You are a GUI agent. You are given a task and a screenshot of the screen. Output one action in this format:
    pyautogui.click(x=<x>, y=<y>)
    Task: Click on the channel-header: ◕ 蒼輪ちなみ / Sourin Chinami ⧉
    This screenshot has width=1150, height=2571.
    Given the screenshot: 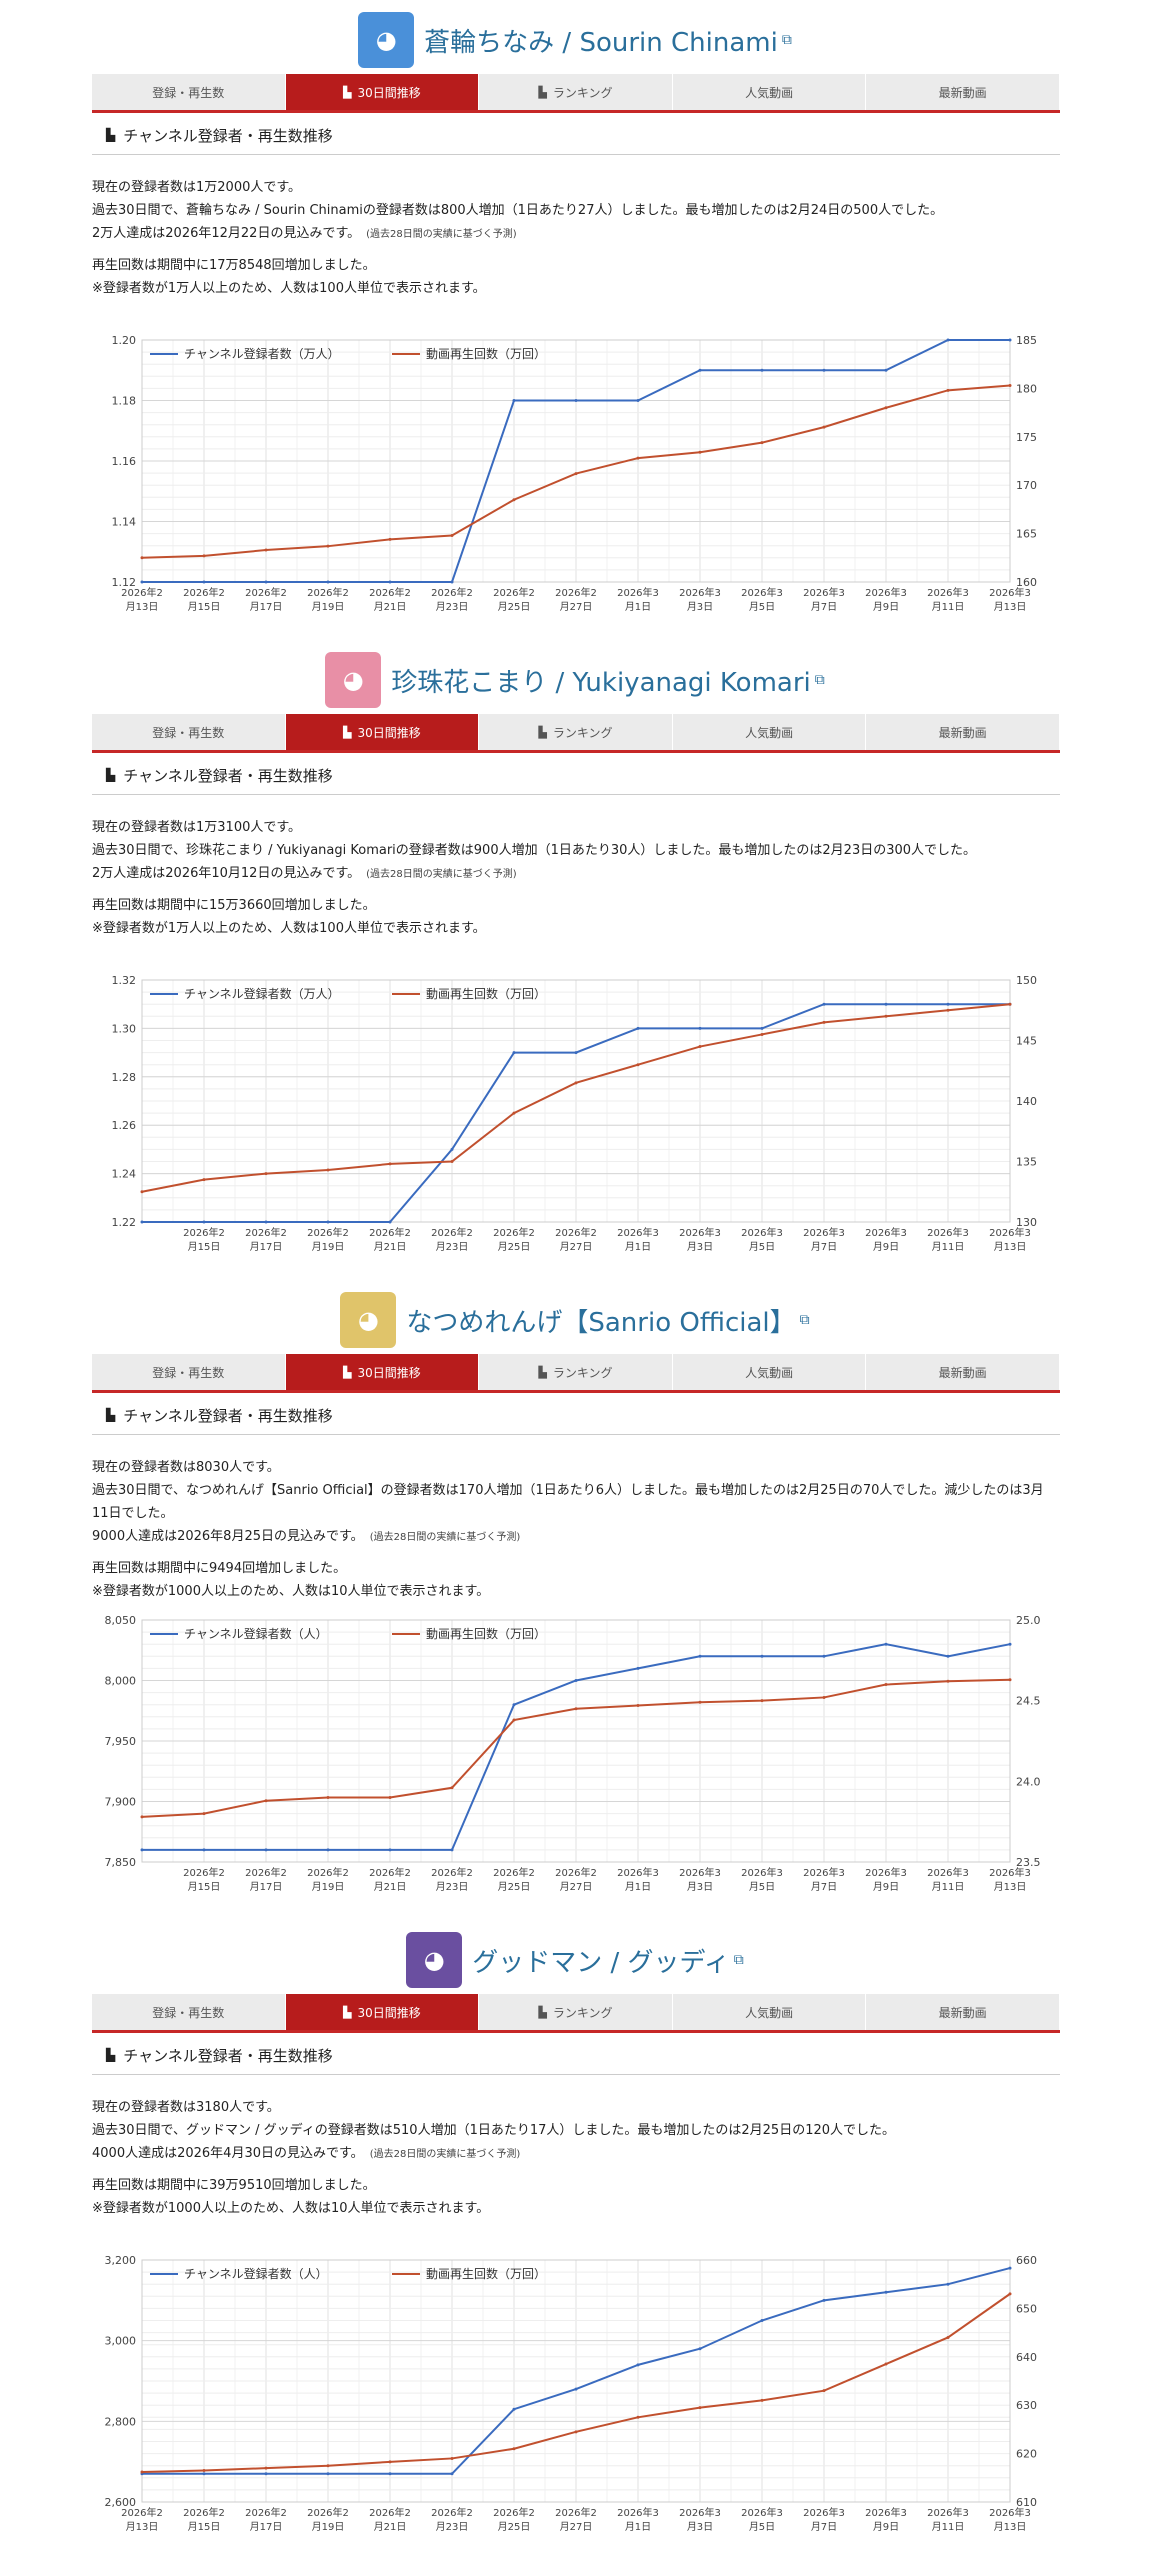 What is the action you would take?
    pyautogui.click(x=575, y=40)
    